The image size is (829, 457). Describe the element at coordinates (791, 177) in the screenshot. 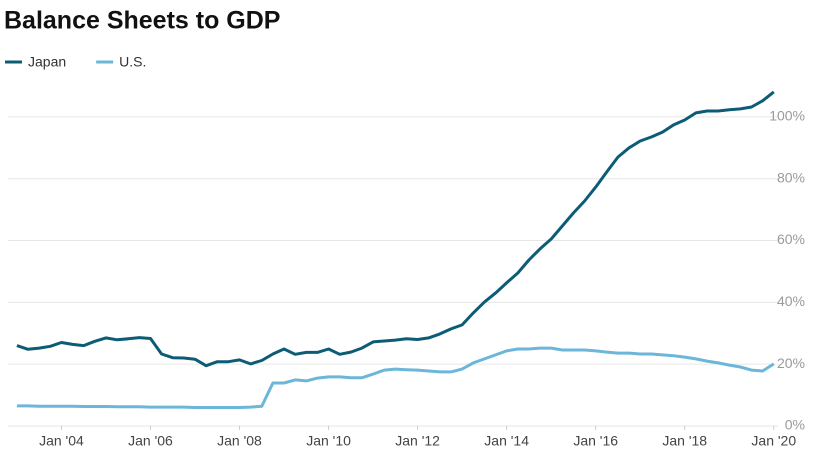

I see `y-tick-label: 80%` at that location.